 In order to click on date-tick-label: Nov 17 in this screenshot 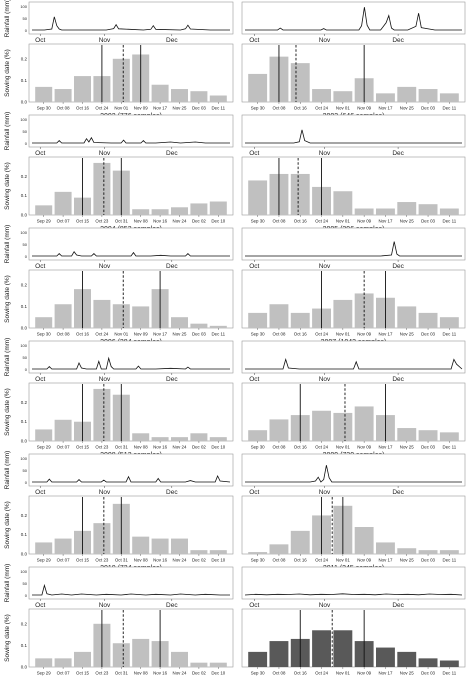, I will do `click(385, 673)`.